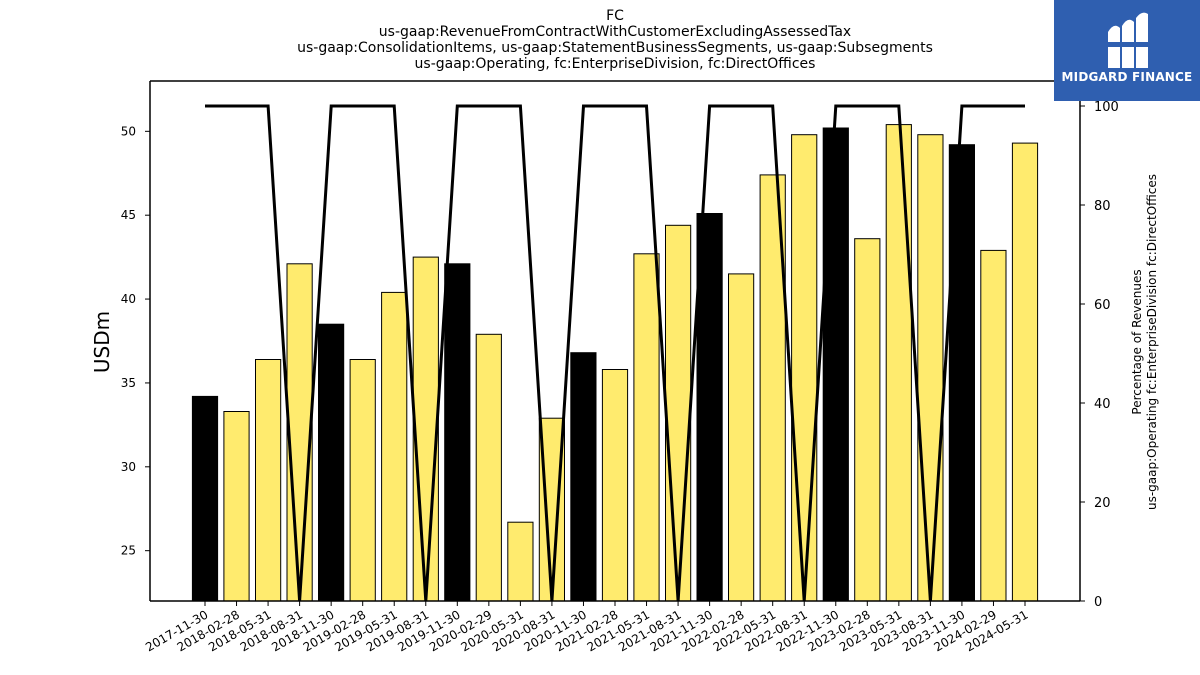  What do you see at coordinates (615, 16) in the screenshot?
I see `title-line: FC` at bounding box center [615, 16].